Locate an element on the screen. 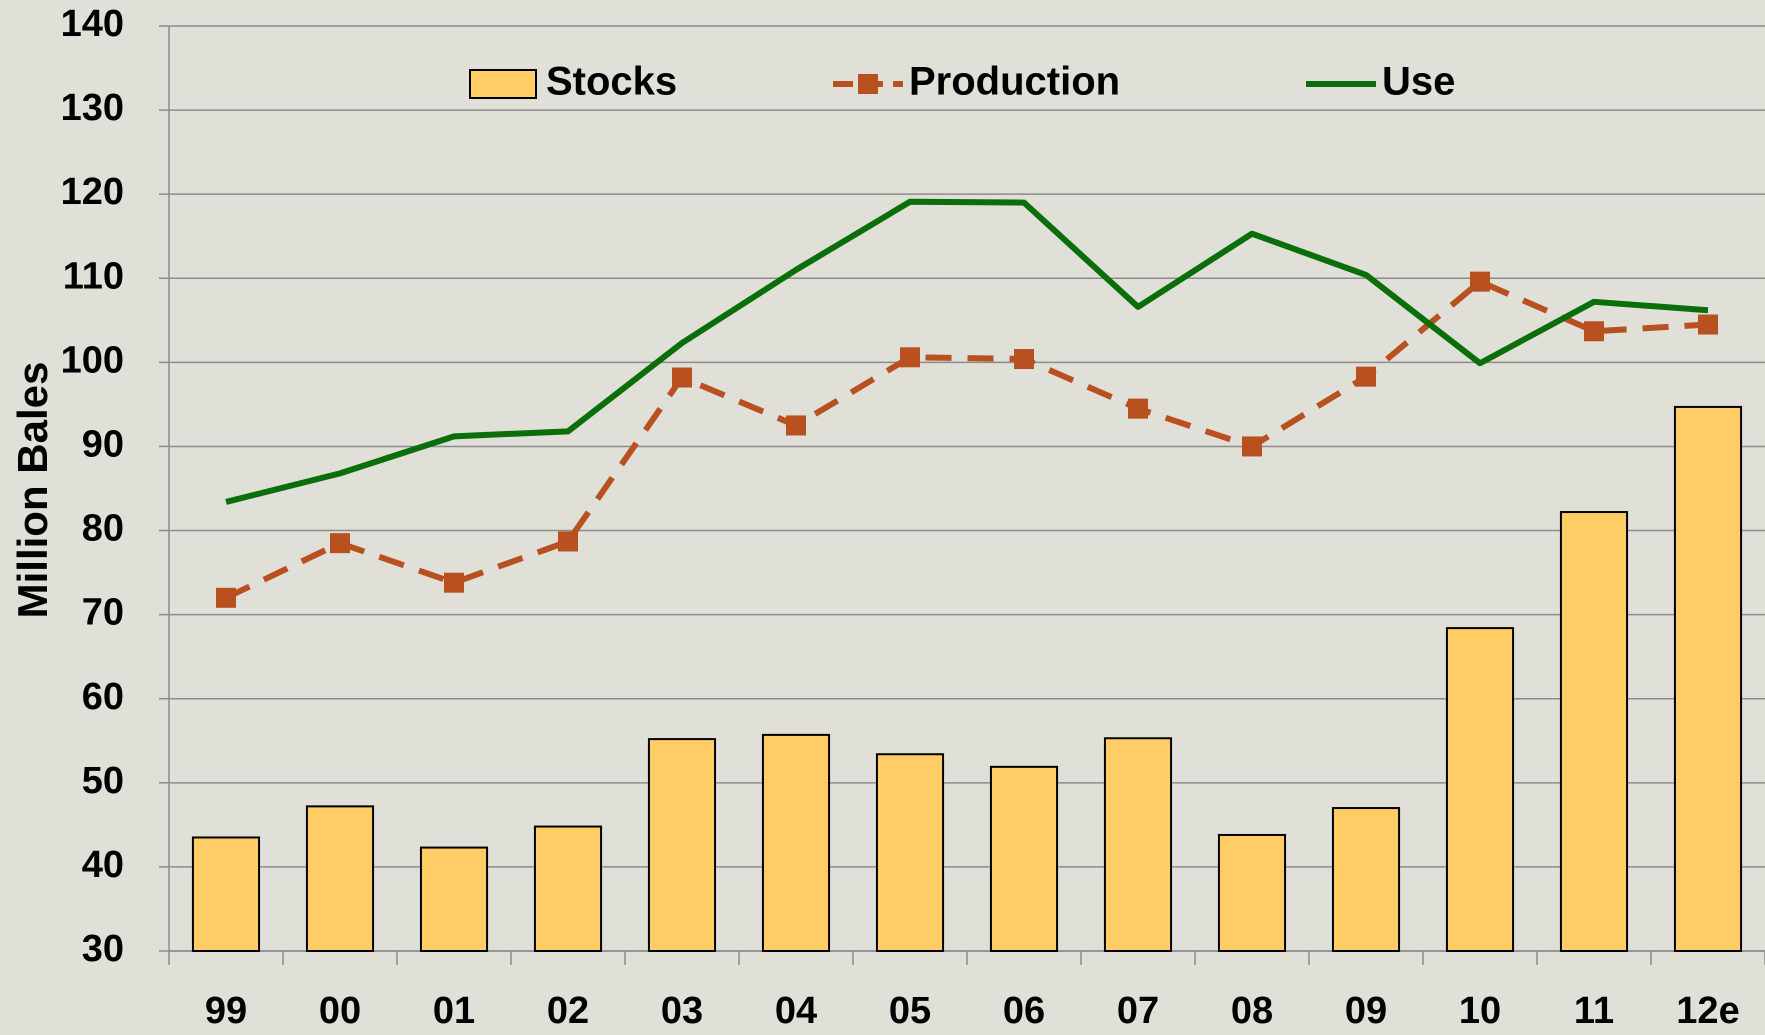 This screenshot has width=1765, height=1035. y-tick-label: 140 is located at coordinates (92, 24).